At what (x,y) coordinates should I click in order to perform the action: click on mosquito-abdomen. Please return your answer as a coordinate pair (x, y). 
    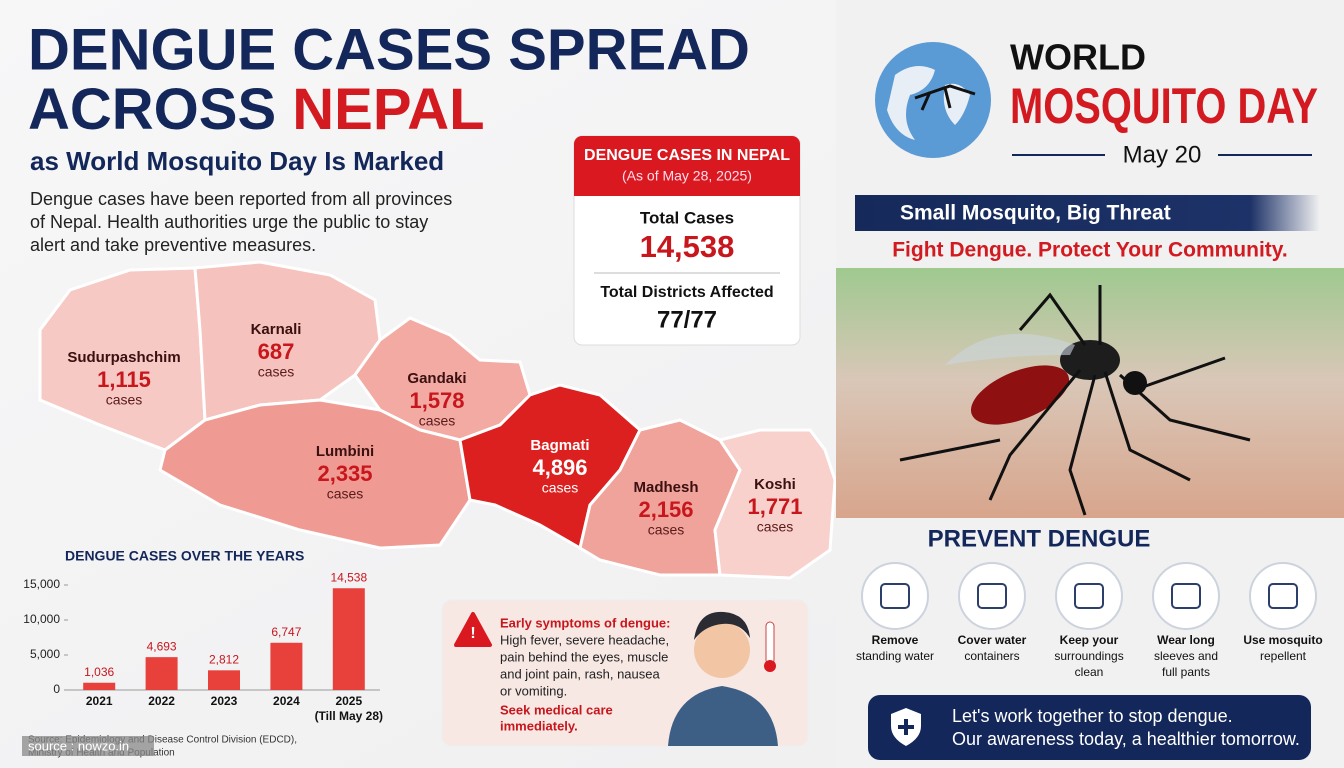
    Looking at the image, I should click on (1020, 395).